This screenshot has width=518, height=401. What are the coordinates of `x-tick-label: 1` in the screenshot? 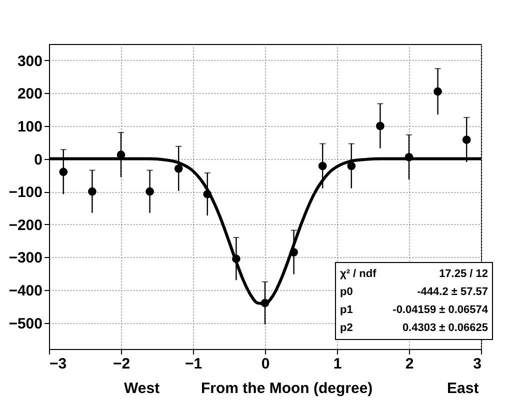 It's located at (337, 364).